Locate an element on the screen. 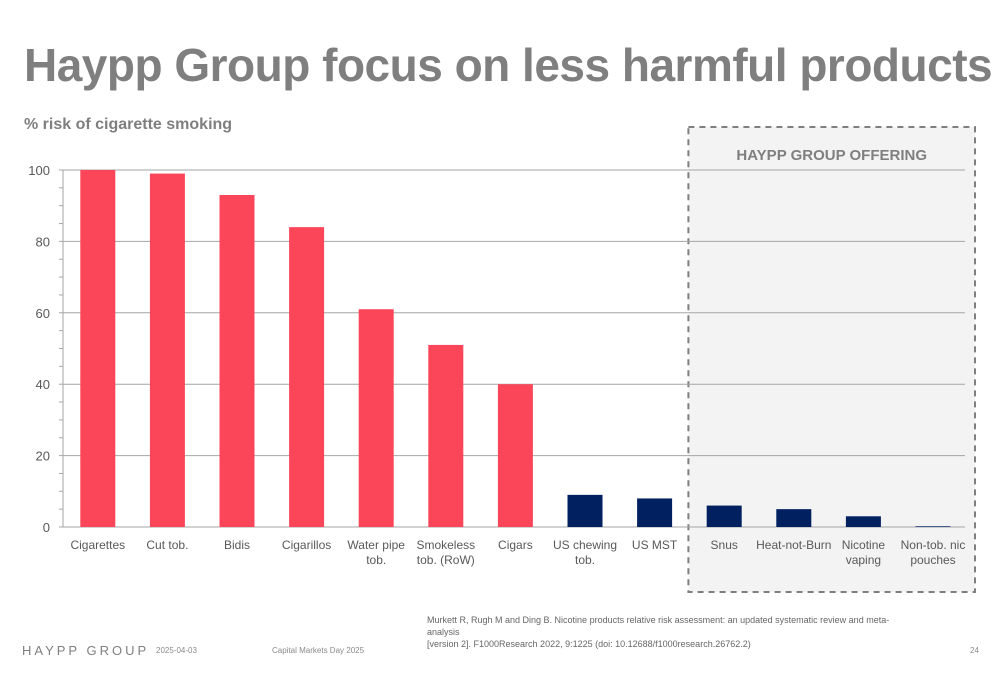  y-tick-label: 80 is located at coordinates (43, 241).